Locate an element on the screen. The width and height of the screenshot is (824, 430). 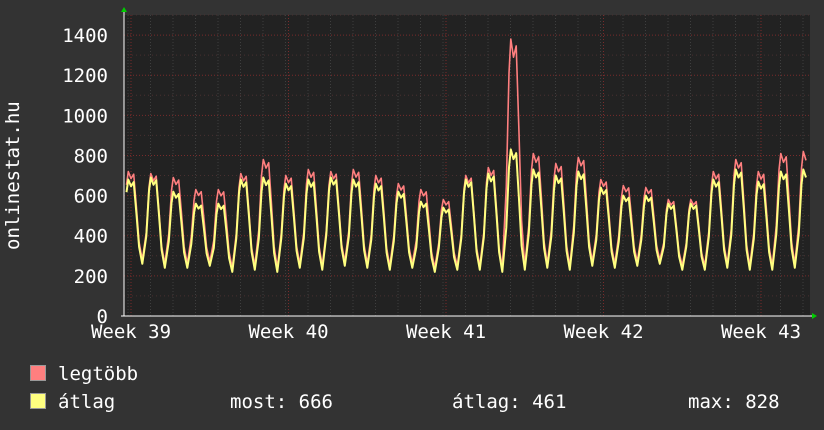
y-tick-label: 1400 is located at coordinates (85, 36).